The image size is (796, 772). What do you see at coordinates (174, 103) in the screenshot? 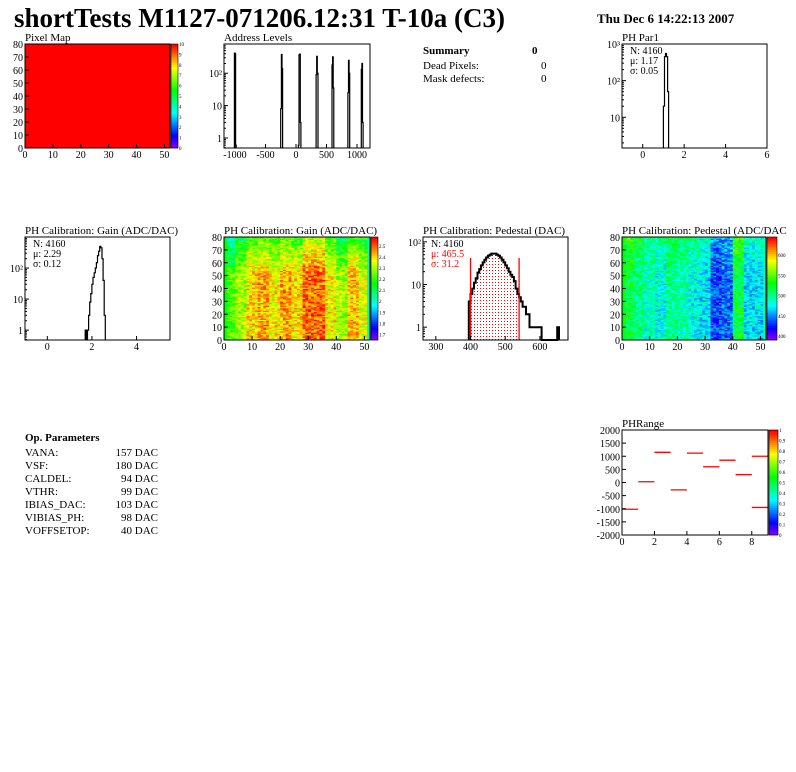
I see `color-bar-cell` at bounding box center [174, 103].